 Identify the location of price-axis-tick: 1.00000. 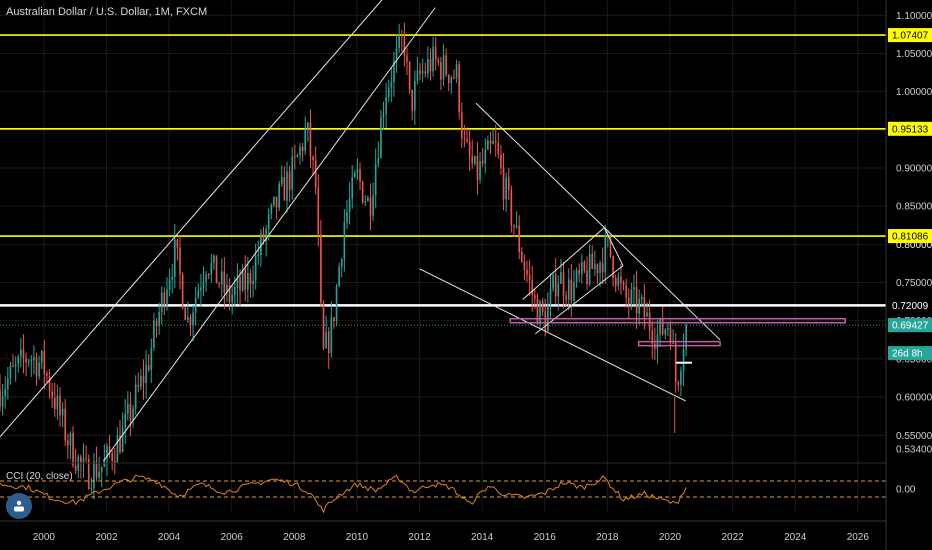
(914, 92).